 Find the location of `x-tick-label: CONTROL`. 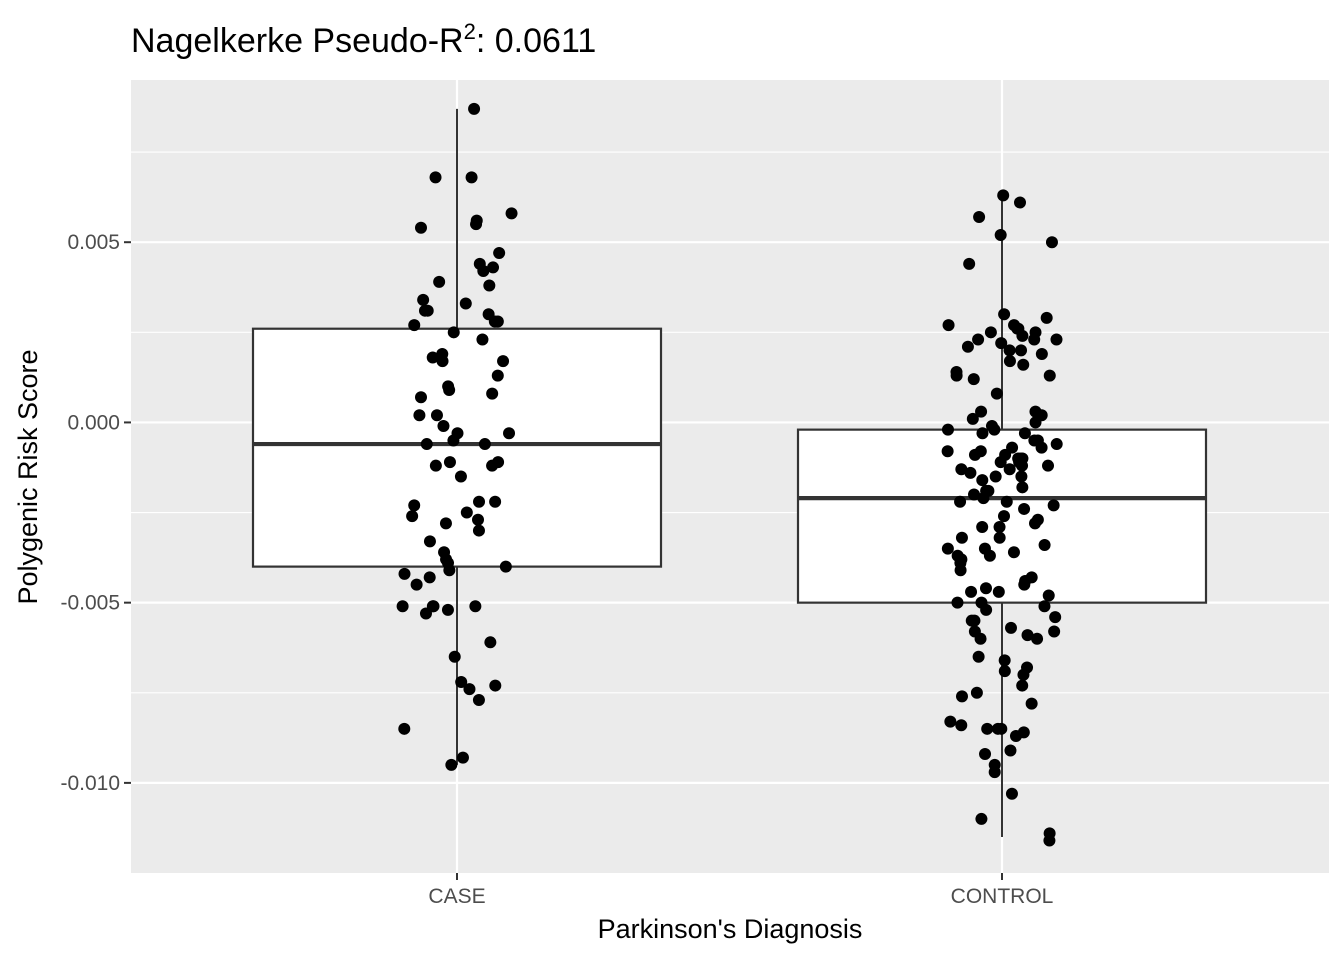

x-tick-label: CONTROL is located at coordinates (1002, 896).